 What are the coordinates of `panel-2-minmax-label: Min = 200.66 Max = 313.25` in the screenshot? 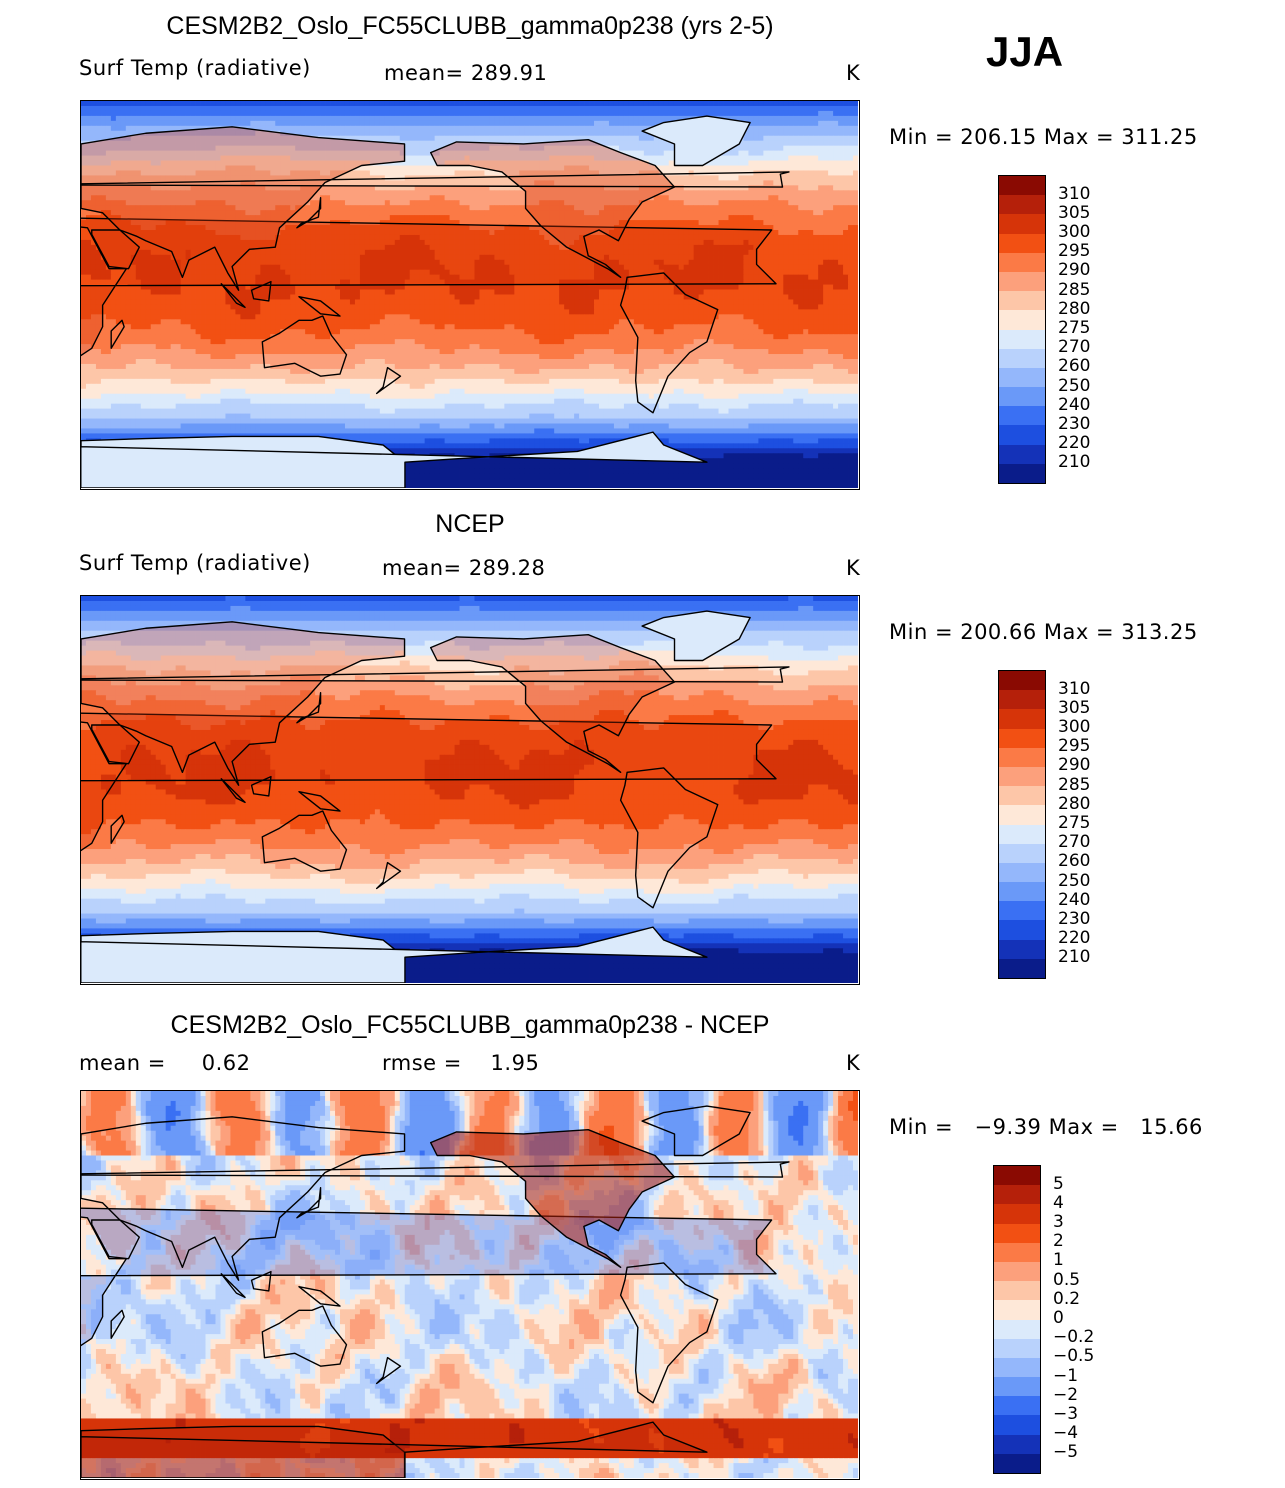 It's located at (1043, 632).